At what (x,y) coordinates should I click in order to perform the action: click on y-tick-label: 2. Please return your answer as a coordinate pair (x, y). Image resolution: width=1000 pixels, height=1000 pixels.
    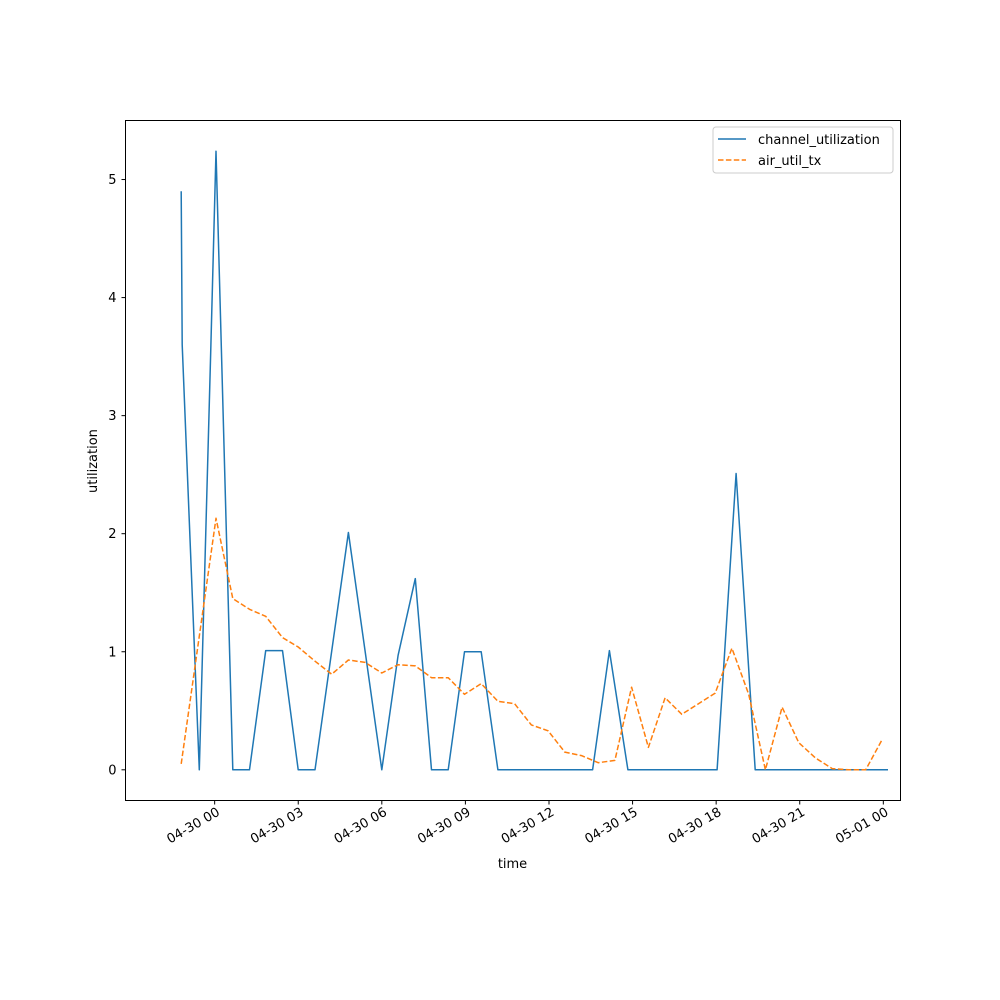
    Looking at the image, I should click on (112, 534).